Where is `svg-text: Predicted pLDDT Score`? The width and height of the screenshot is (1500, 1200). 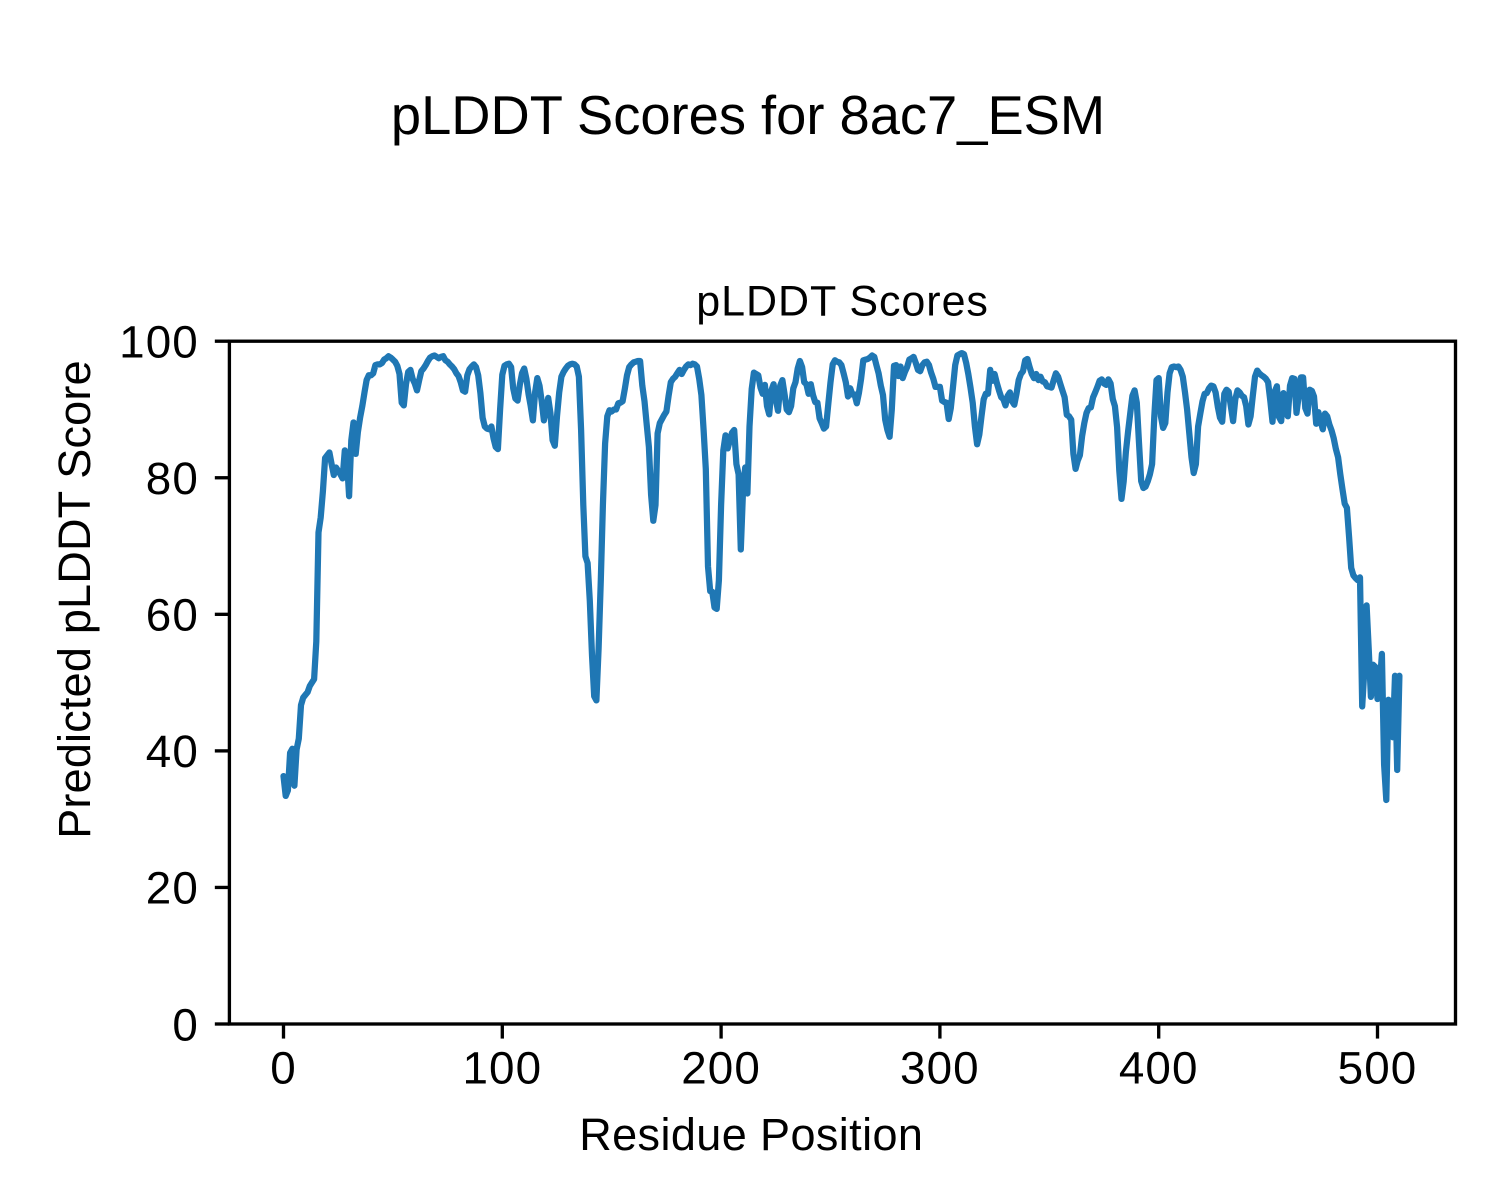
svg-text: Predicted pLDDT Score is located at coordinates (74, 599).